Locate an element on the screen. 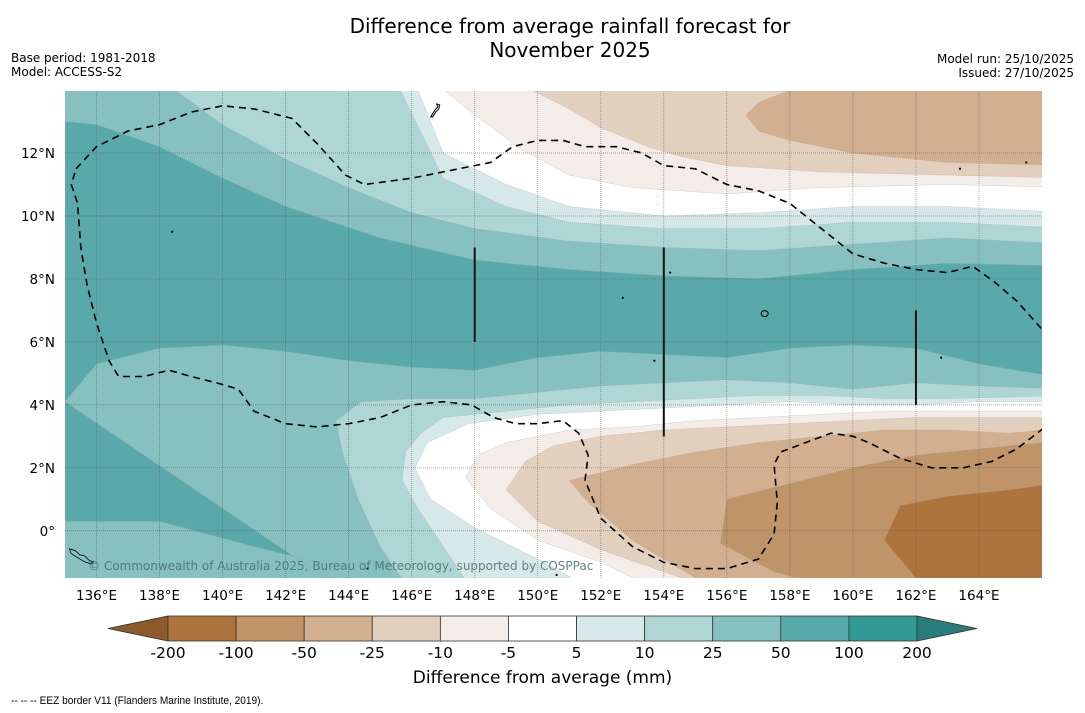 The width and height of the screenshot is (1085, 713). longitude-tick-label: 156°E is located at coordinates (726, 596).